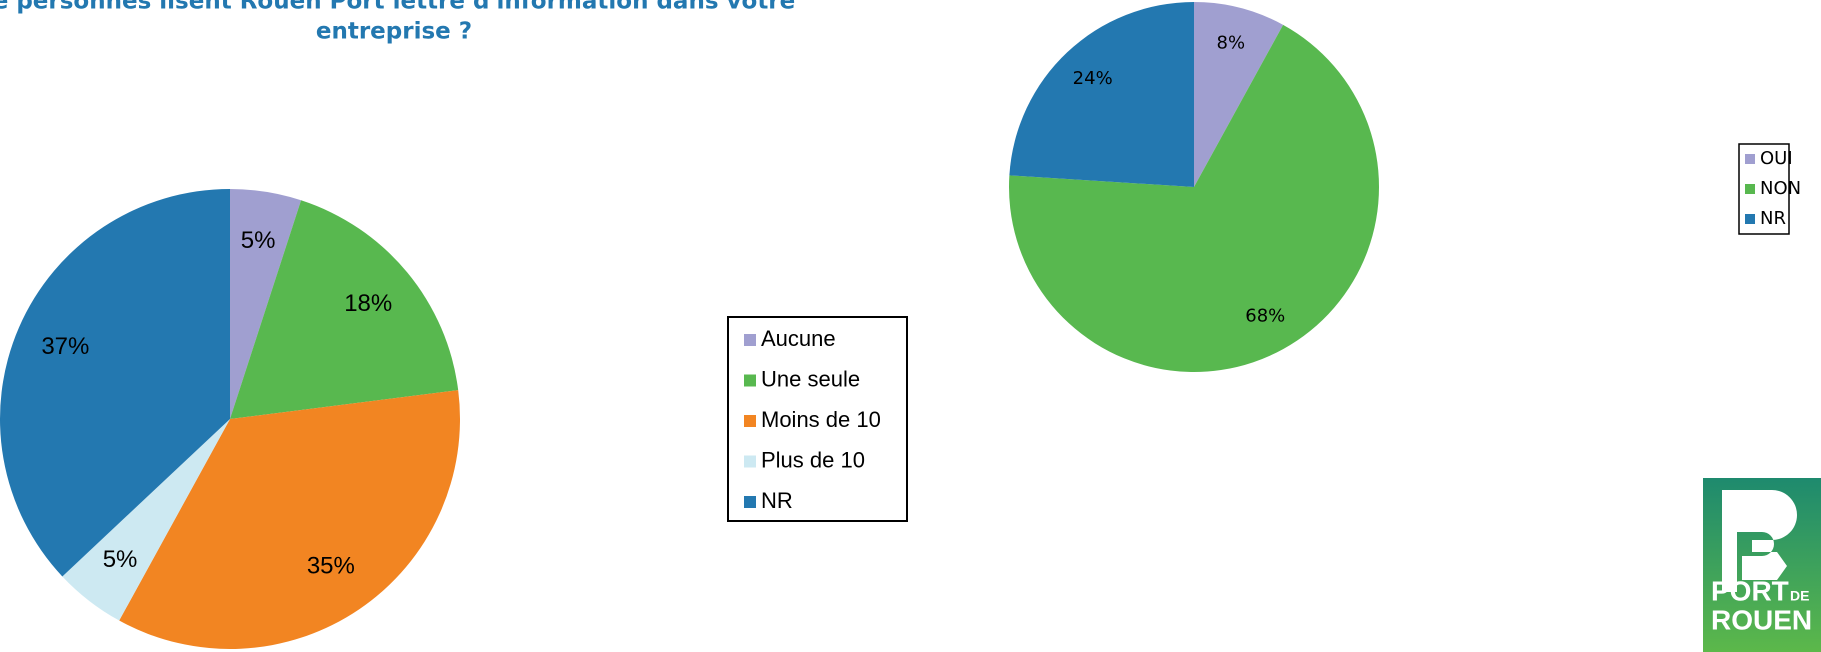 The height and width of the screenshot is (652, 1821). I want to click on legend-label: Une seule, so click(810, 378).